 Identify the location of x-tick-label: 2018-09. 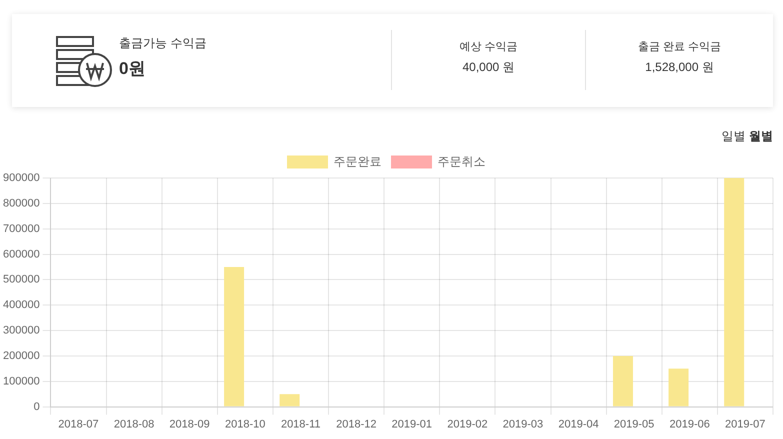
(189, 424).